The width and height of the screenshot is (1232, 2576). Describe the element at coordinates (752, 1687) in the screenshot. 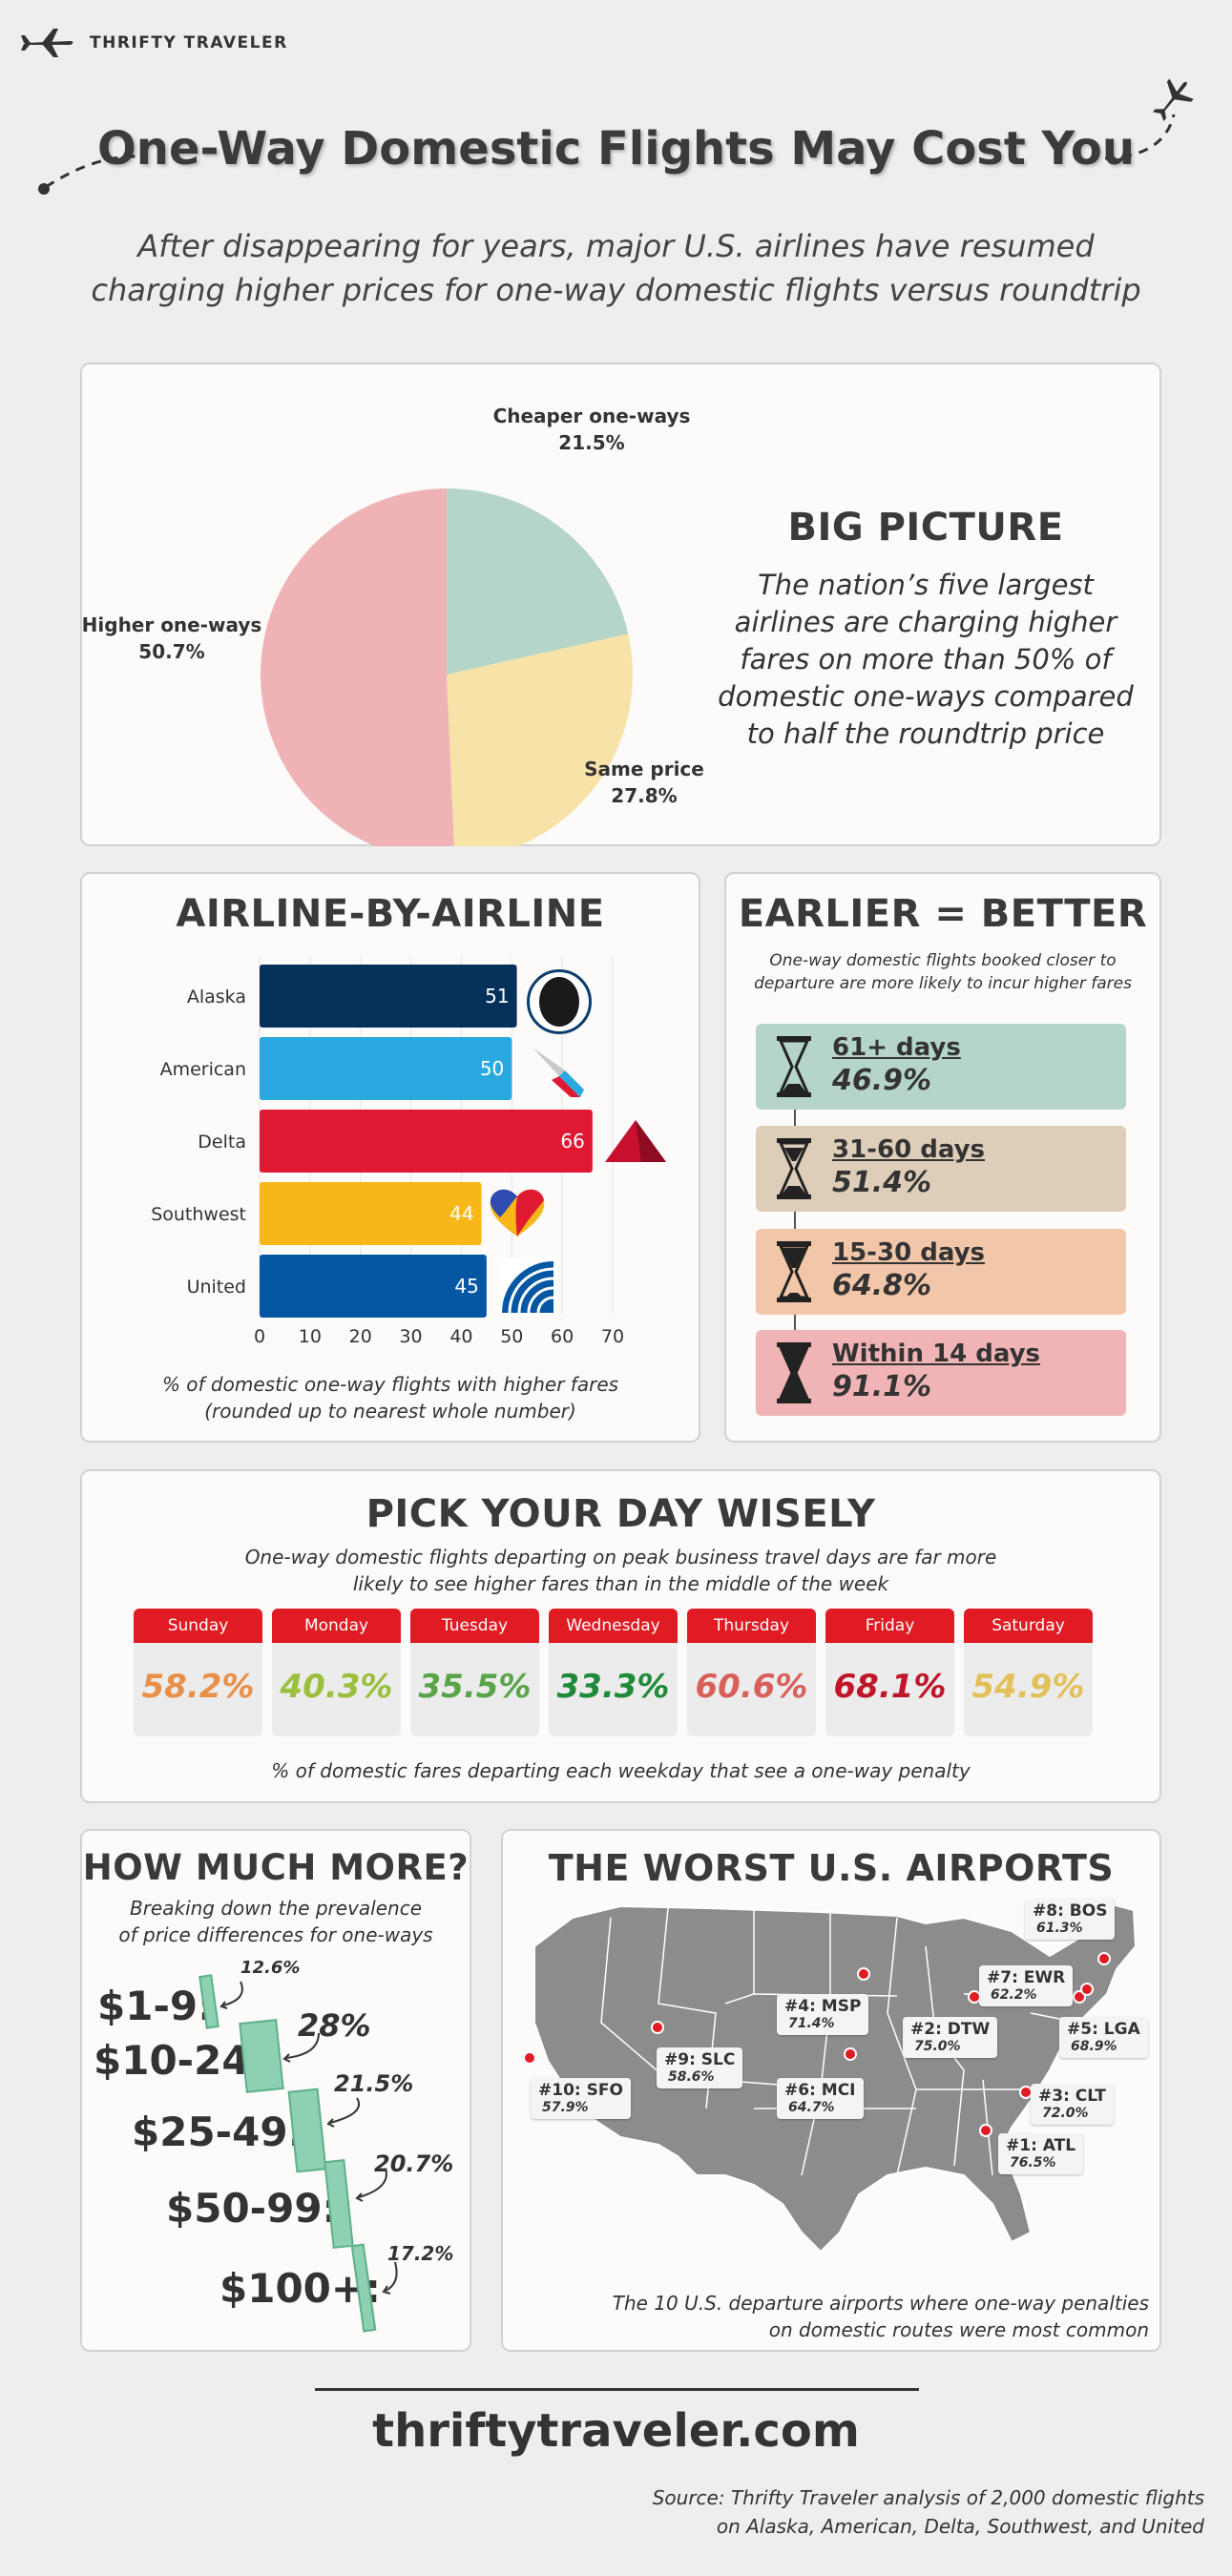

I see `day-pct: 60.6%` at that location.